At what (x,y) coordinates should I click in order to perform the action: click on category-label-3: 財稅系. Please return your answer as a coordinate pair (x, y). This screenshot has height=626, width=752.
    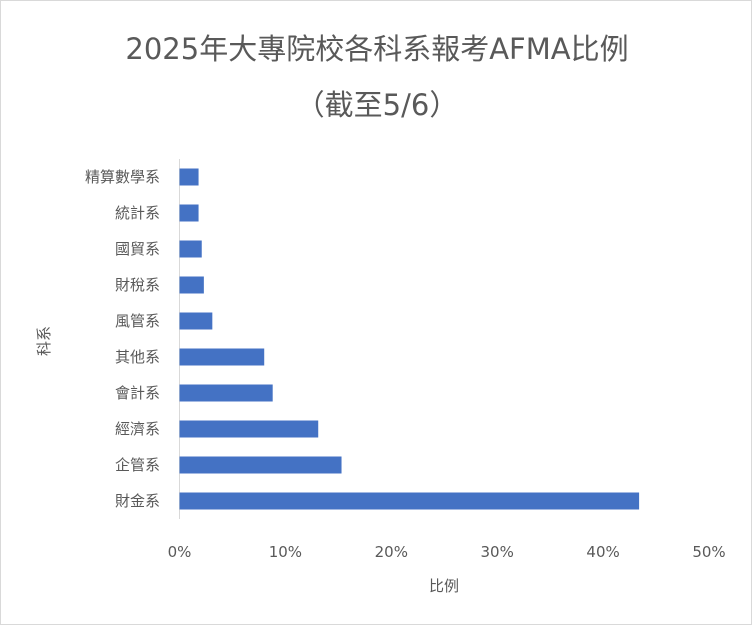
    Looking at the image, I should click on (137, 285).